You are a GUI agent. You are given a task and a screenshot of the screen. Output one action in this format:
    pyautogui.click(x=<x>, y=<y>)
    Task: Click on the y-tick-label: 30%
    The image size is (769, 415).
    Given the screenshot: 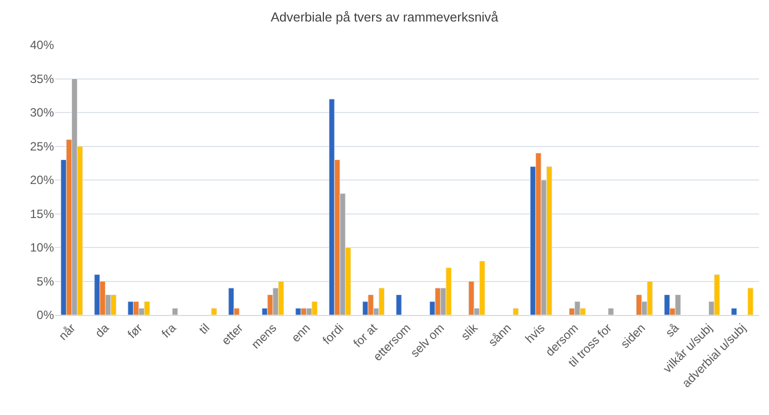 What is the action you would take?
    pyautogui.click(x=42, y=113)
    